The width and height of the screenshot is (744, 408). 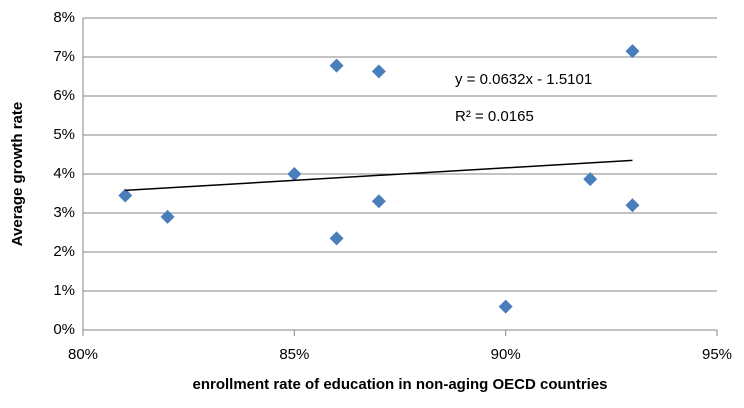 I want to click on x-tick-label: 80%, so click(x=83, y=354).